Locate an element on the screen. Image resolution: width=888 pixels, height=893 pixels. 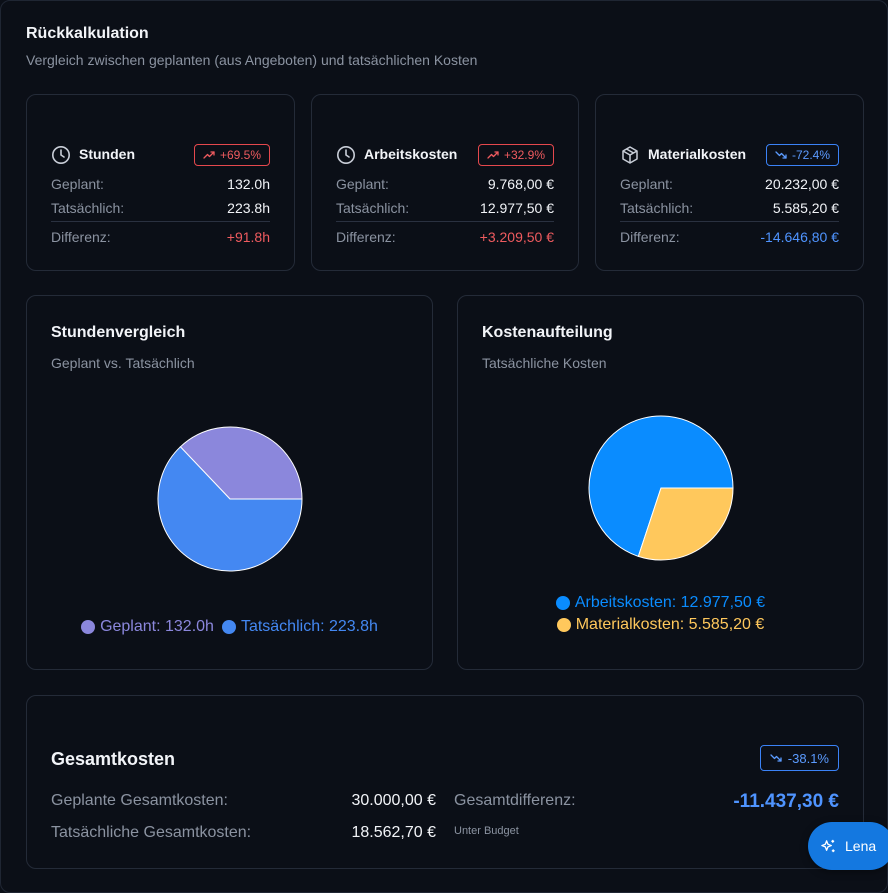
total-difference-label: Gesamtdifferenz: is located at coordinates (515, 800).